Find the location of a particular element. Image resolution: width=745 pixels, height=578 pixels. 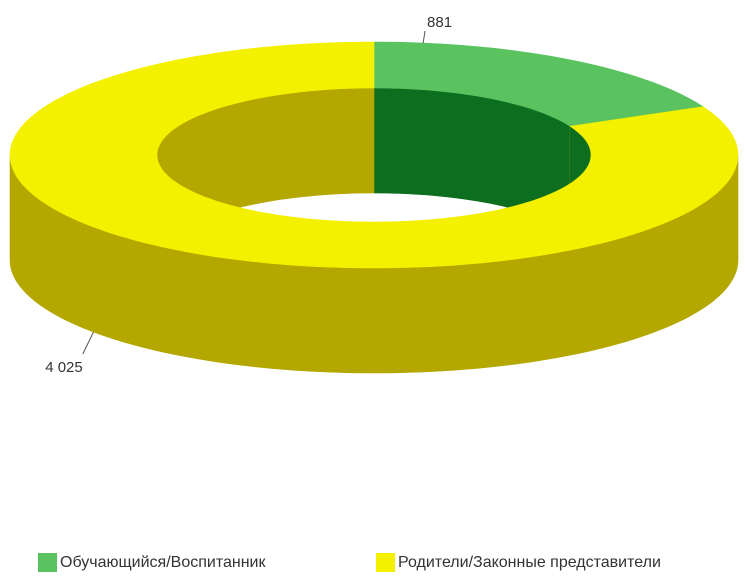

legend-swatch-parents is located at coordinates (385, 562).